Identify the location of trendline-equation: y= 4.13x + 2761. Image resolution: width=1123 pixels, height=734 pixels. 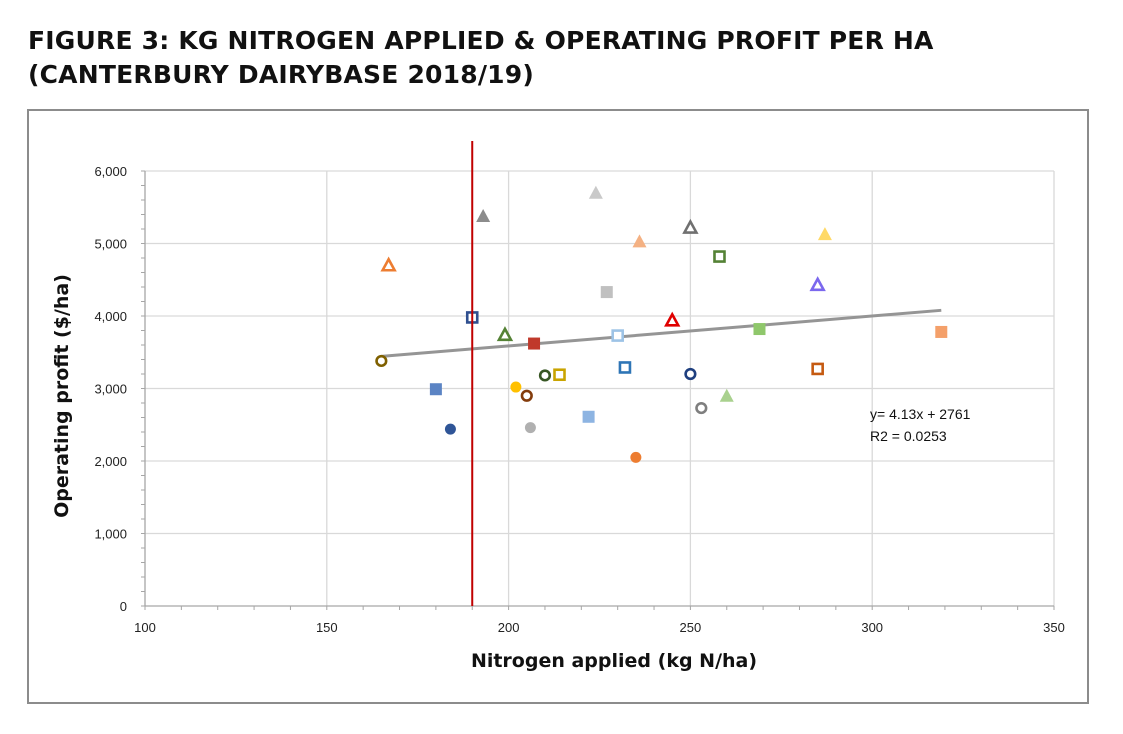
(920, 414).